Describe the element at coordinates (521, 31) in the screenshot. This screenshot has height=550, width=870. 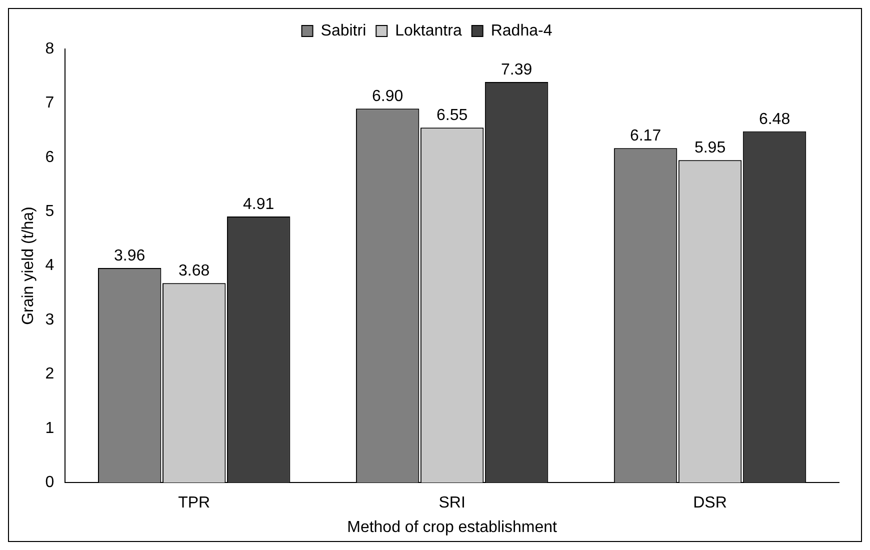
I see `legend-label: Radha-4` at that location.